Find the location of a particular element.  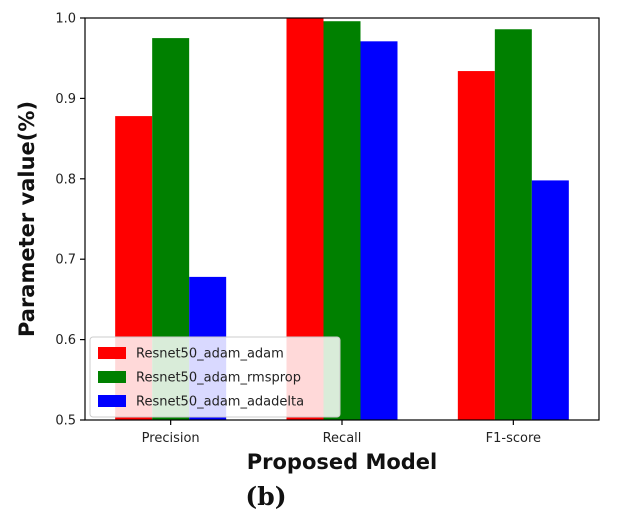

x-tick-label-f1-score: F1-score is located at coordinates (513, 438).